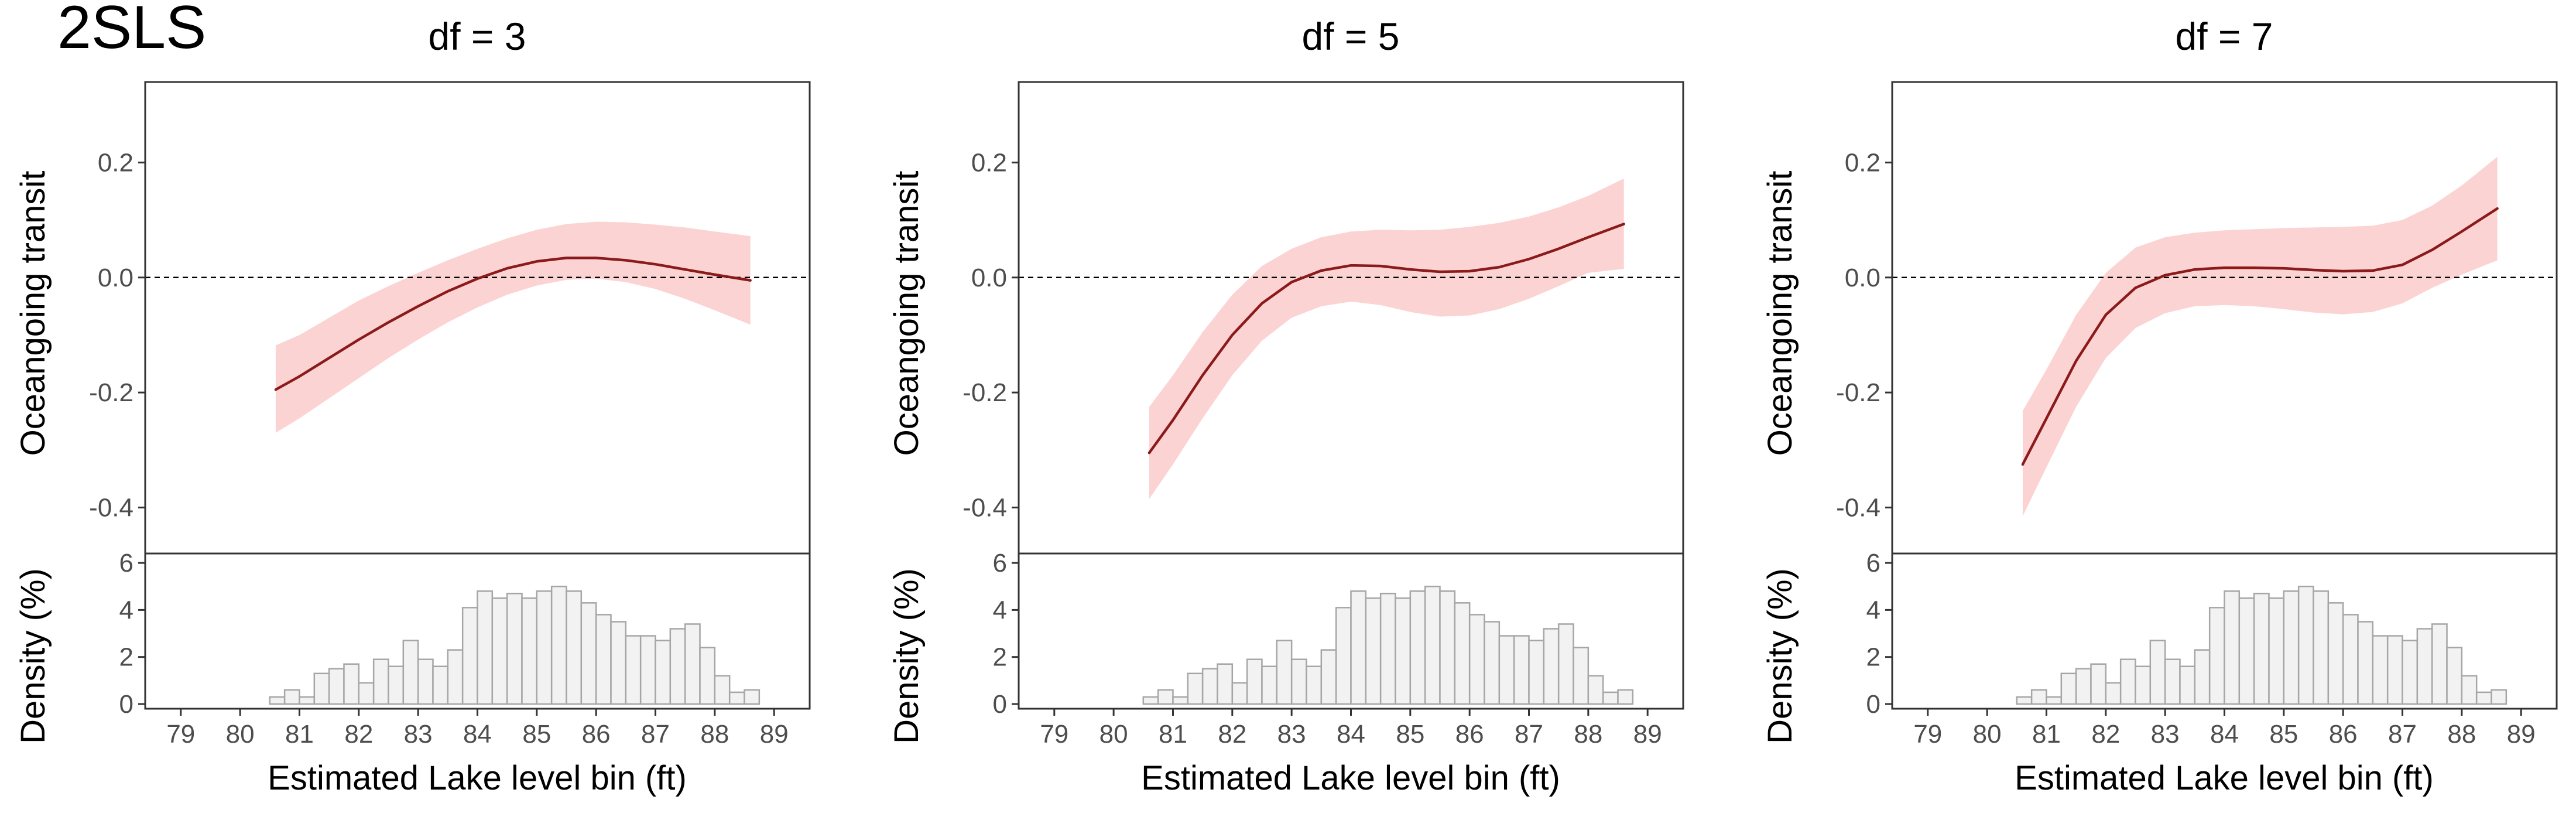 The width and height of the screenshot is (2576, 820). What do you see at coordinates (2224, 36) in the screenshot?
I see `panel-title: df = 7` at bounding box center [2224, 36].